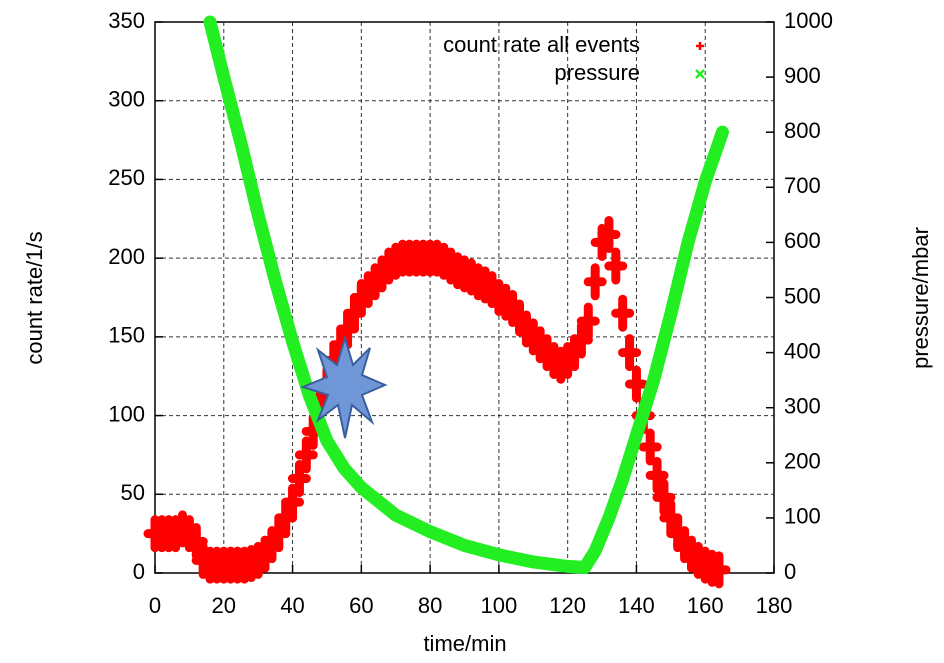 This screenshot has height=663, width=944. I want to click on y-tick-label: 150, so click(126, 335).